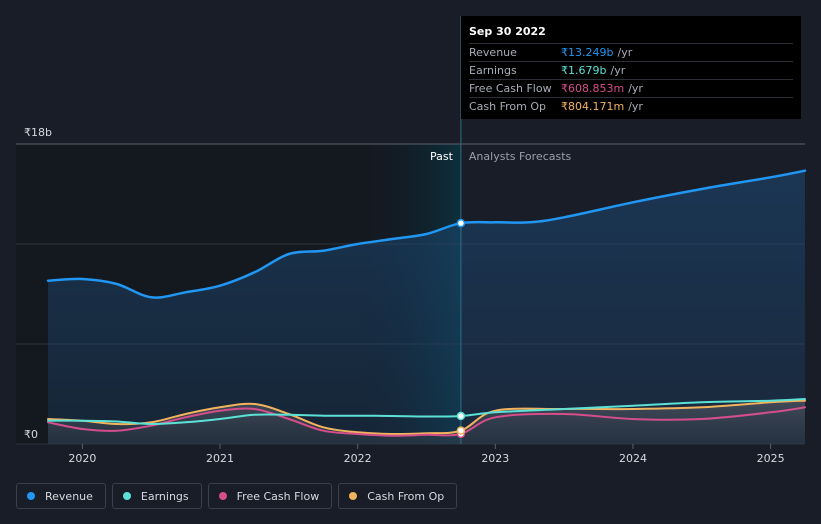  I want to click on tooltip-row-revenue: Revenue ₹13.249b /yr, so click(631, 52).